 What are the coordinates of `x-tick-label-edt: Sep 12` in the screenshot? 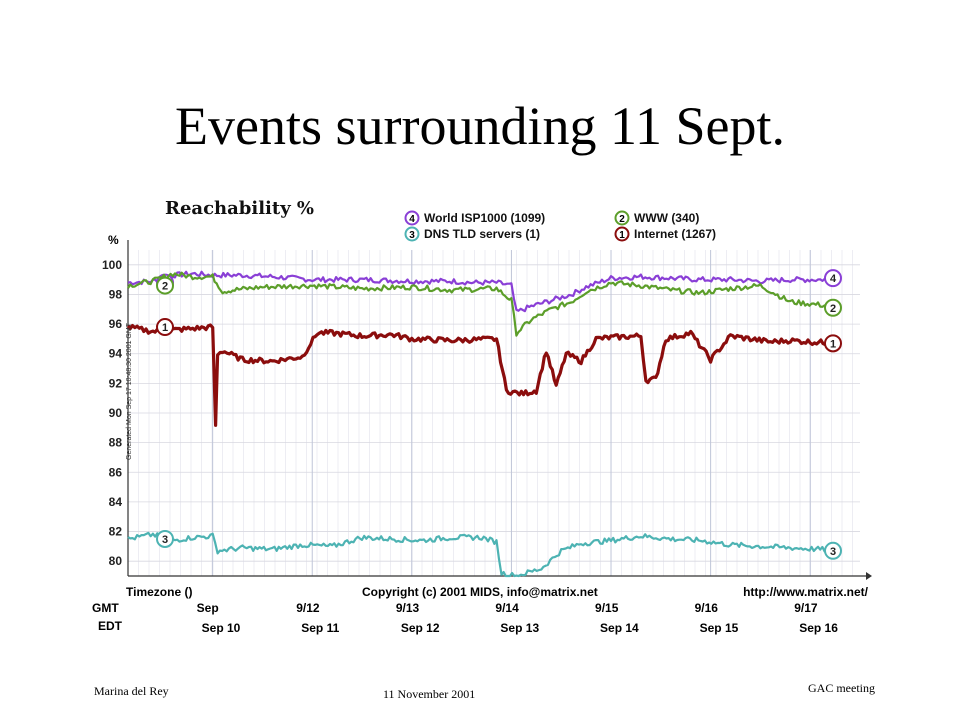 It's located at (420, 628).